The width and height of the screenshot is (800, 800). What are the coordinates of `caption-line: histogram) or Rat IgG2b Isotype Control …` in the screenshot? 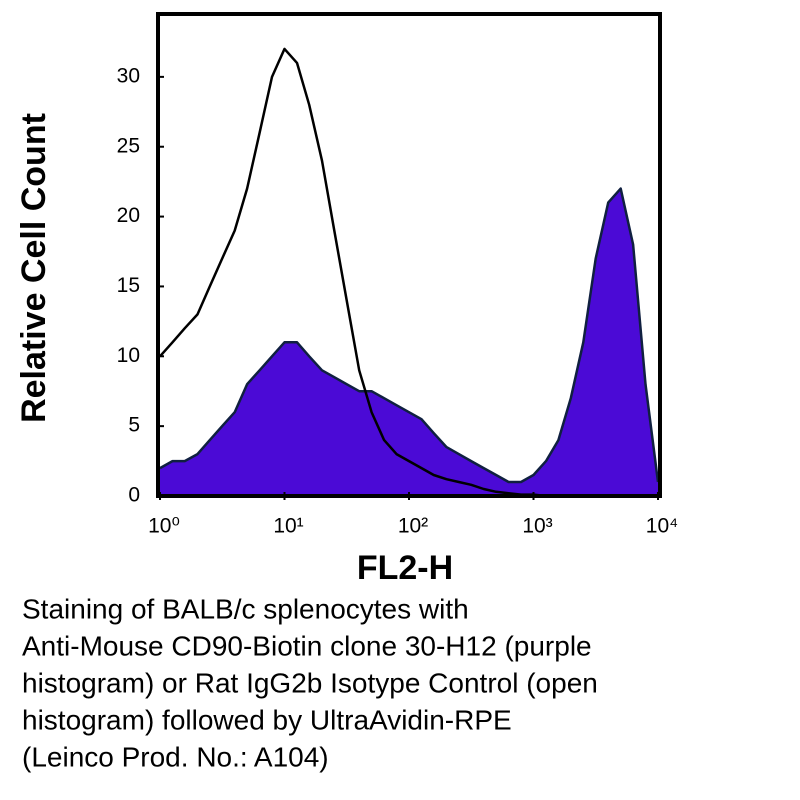 It's located at (310, 682).